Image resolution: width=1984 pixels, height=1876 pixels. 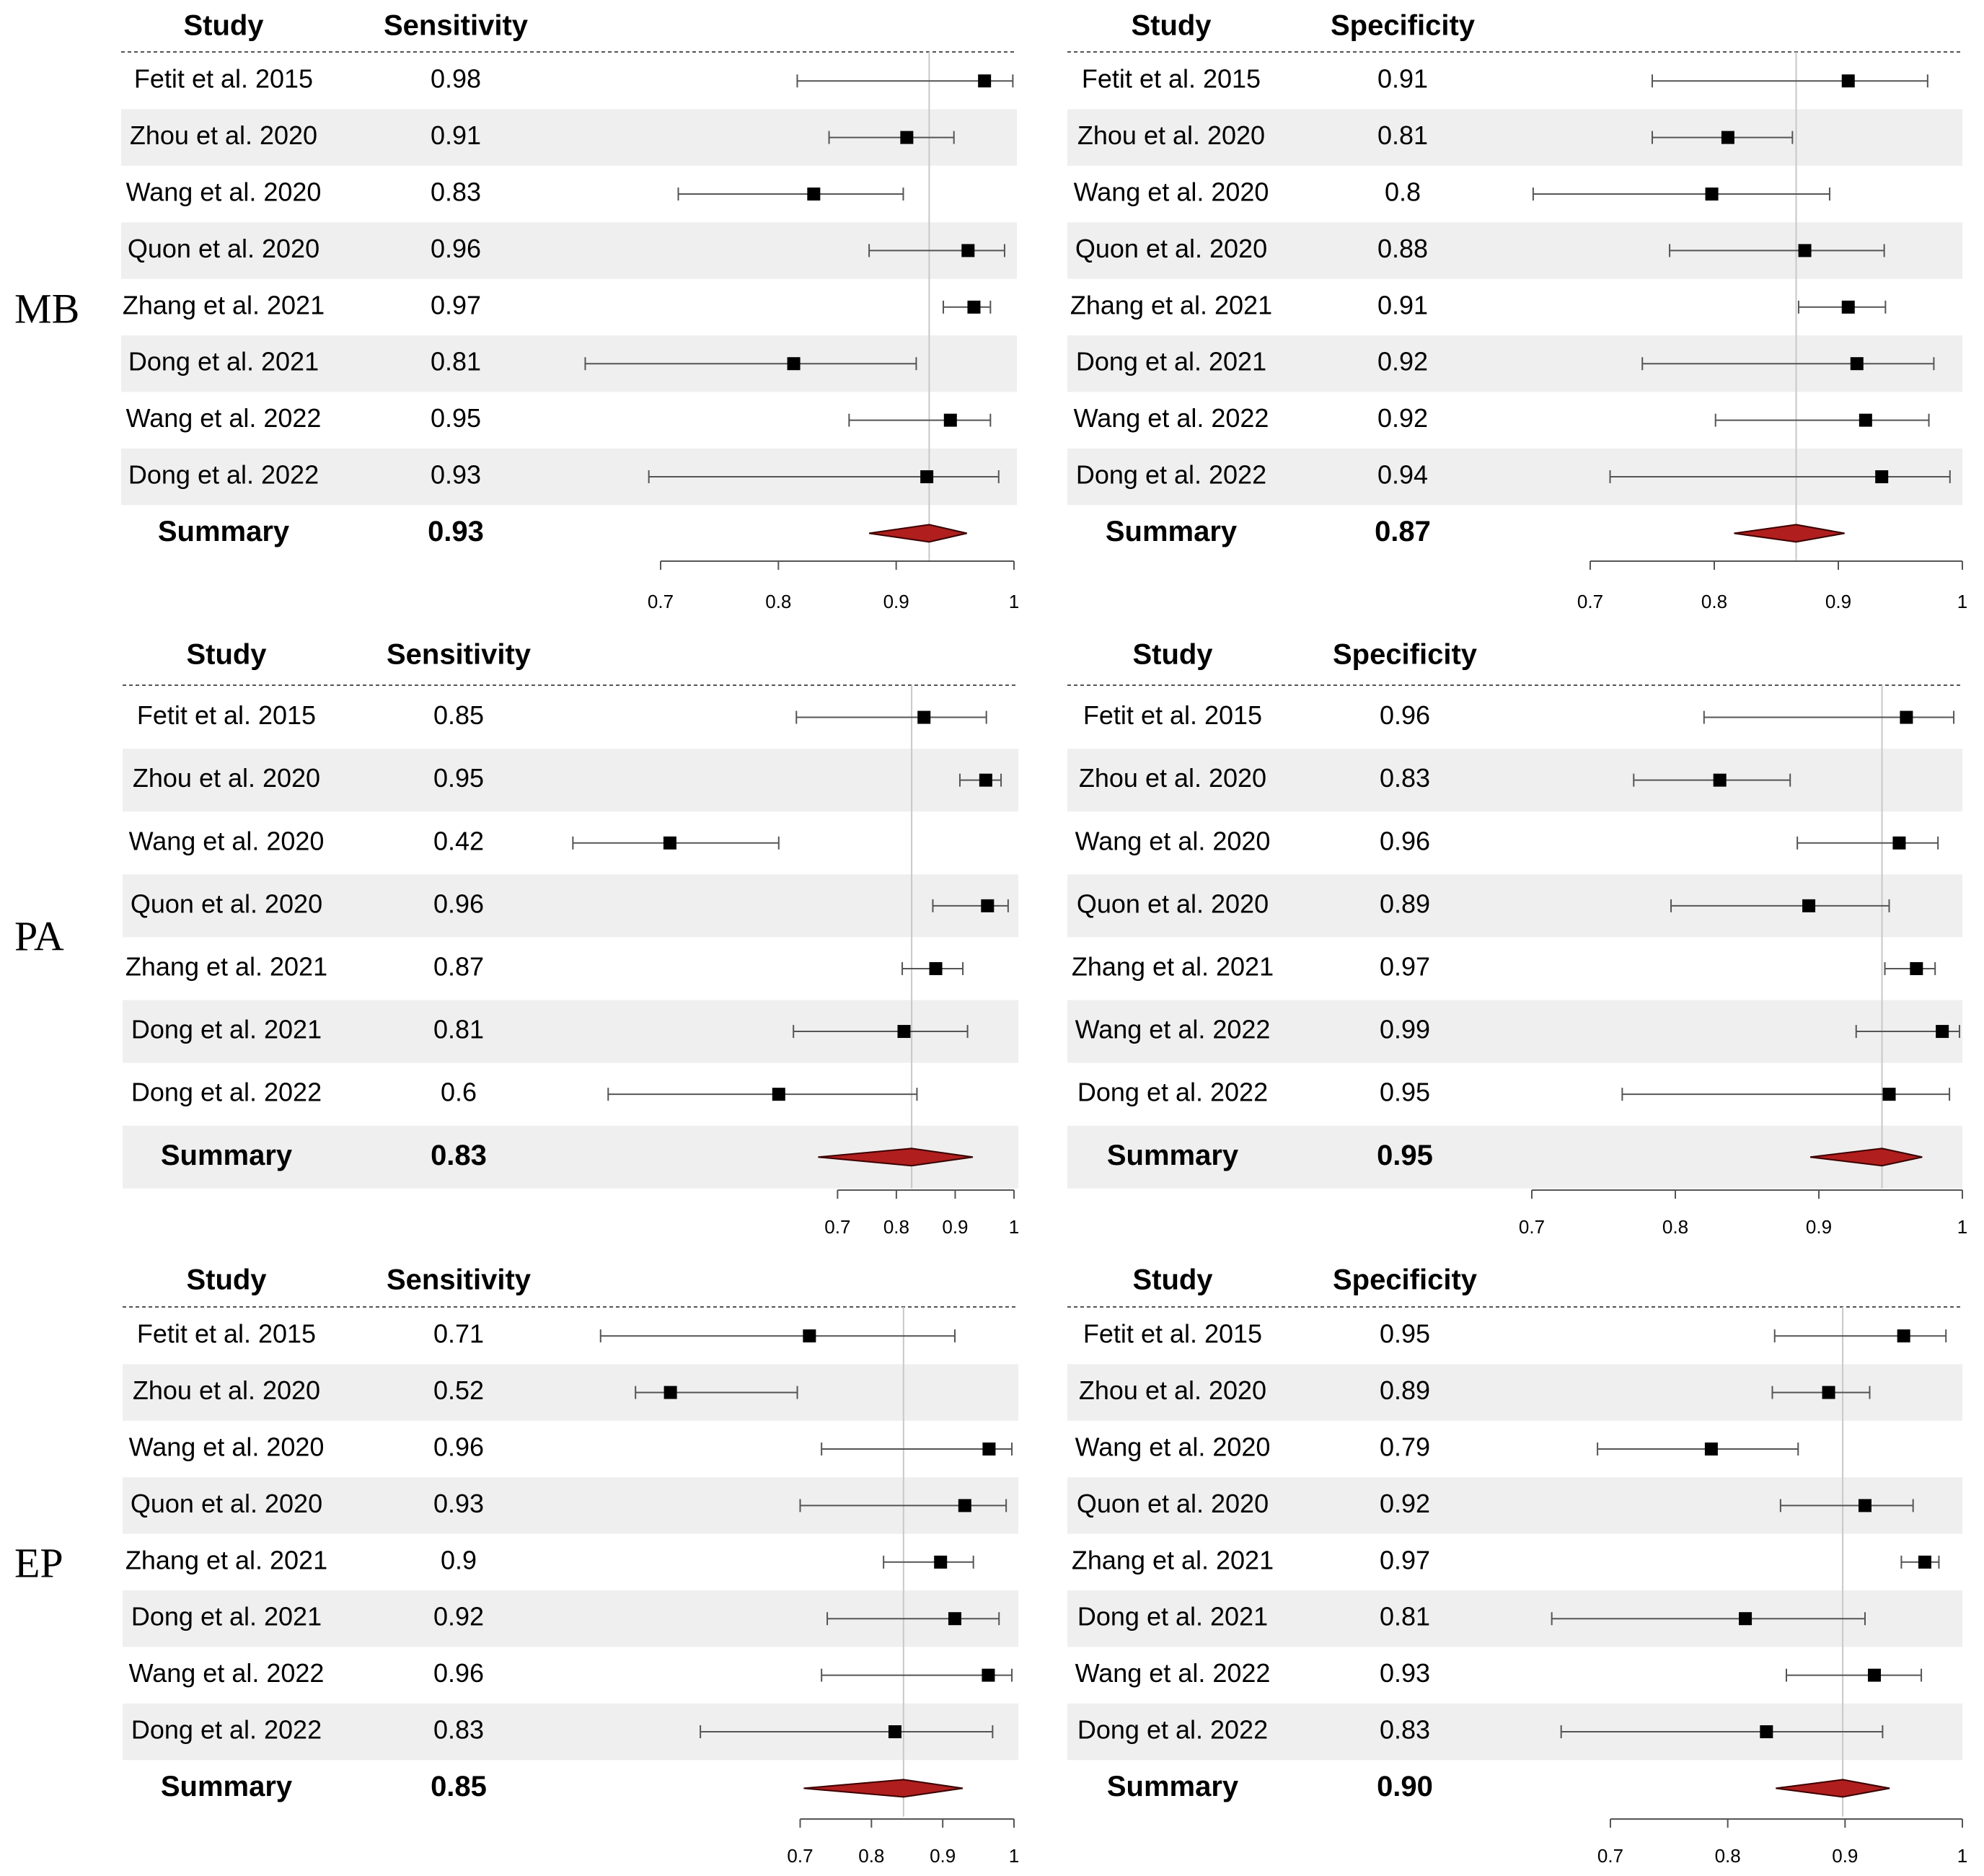 What do you see at coordinates (456, 79) in the screenshot?
I see `study-value: 0.98` at bounding box center [456, 79].